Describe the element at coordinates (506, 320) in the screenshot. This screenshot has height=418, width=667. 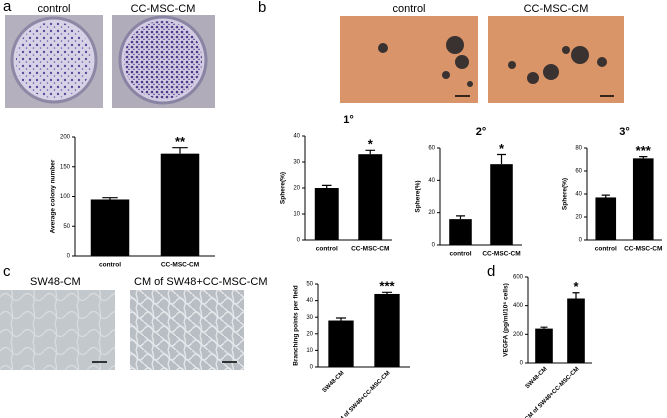
I see `y-axis-label: VEGFA (pg/ml/10⁶ cells)` at that location.